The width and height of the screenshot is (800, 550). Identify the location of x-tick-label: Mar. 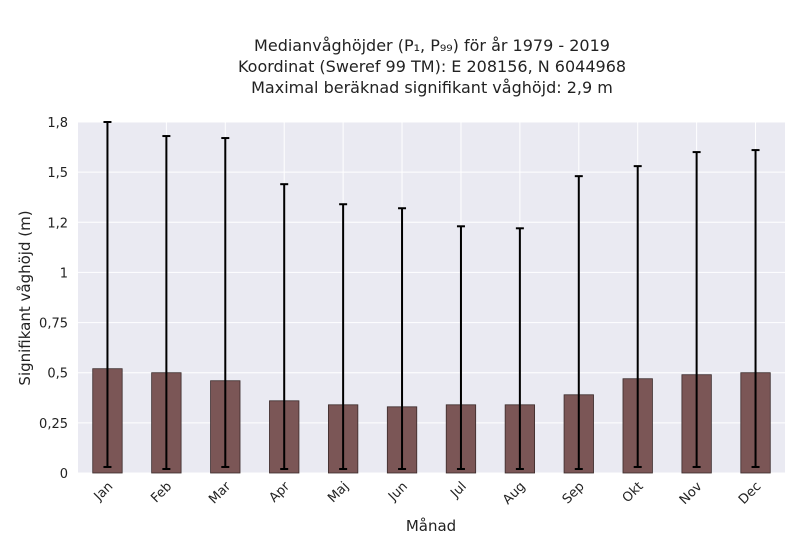
(220, 493).